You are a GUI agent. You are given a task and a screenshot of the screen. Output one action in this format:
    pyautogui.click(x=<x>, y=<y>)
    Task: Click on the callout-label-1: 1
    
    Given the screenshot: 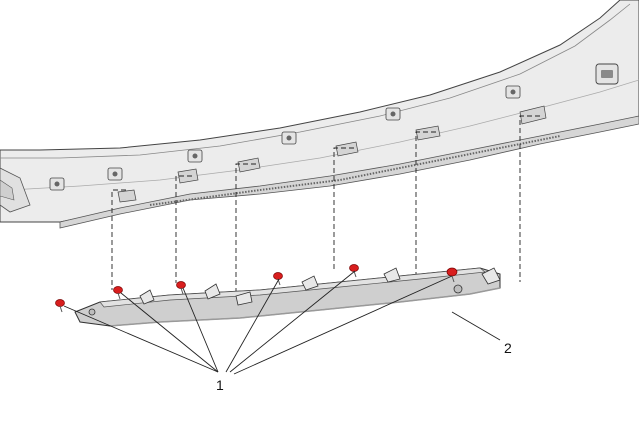 What is the action you would take?
    pyautogui.click(x=220, y=385)
    